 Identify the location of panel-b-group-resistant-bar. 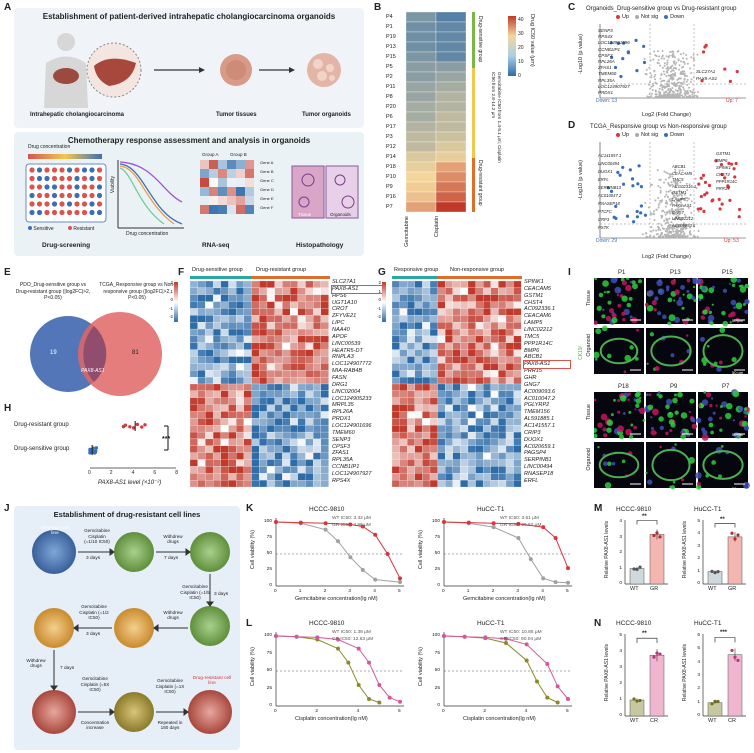
(473, 185).